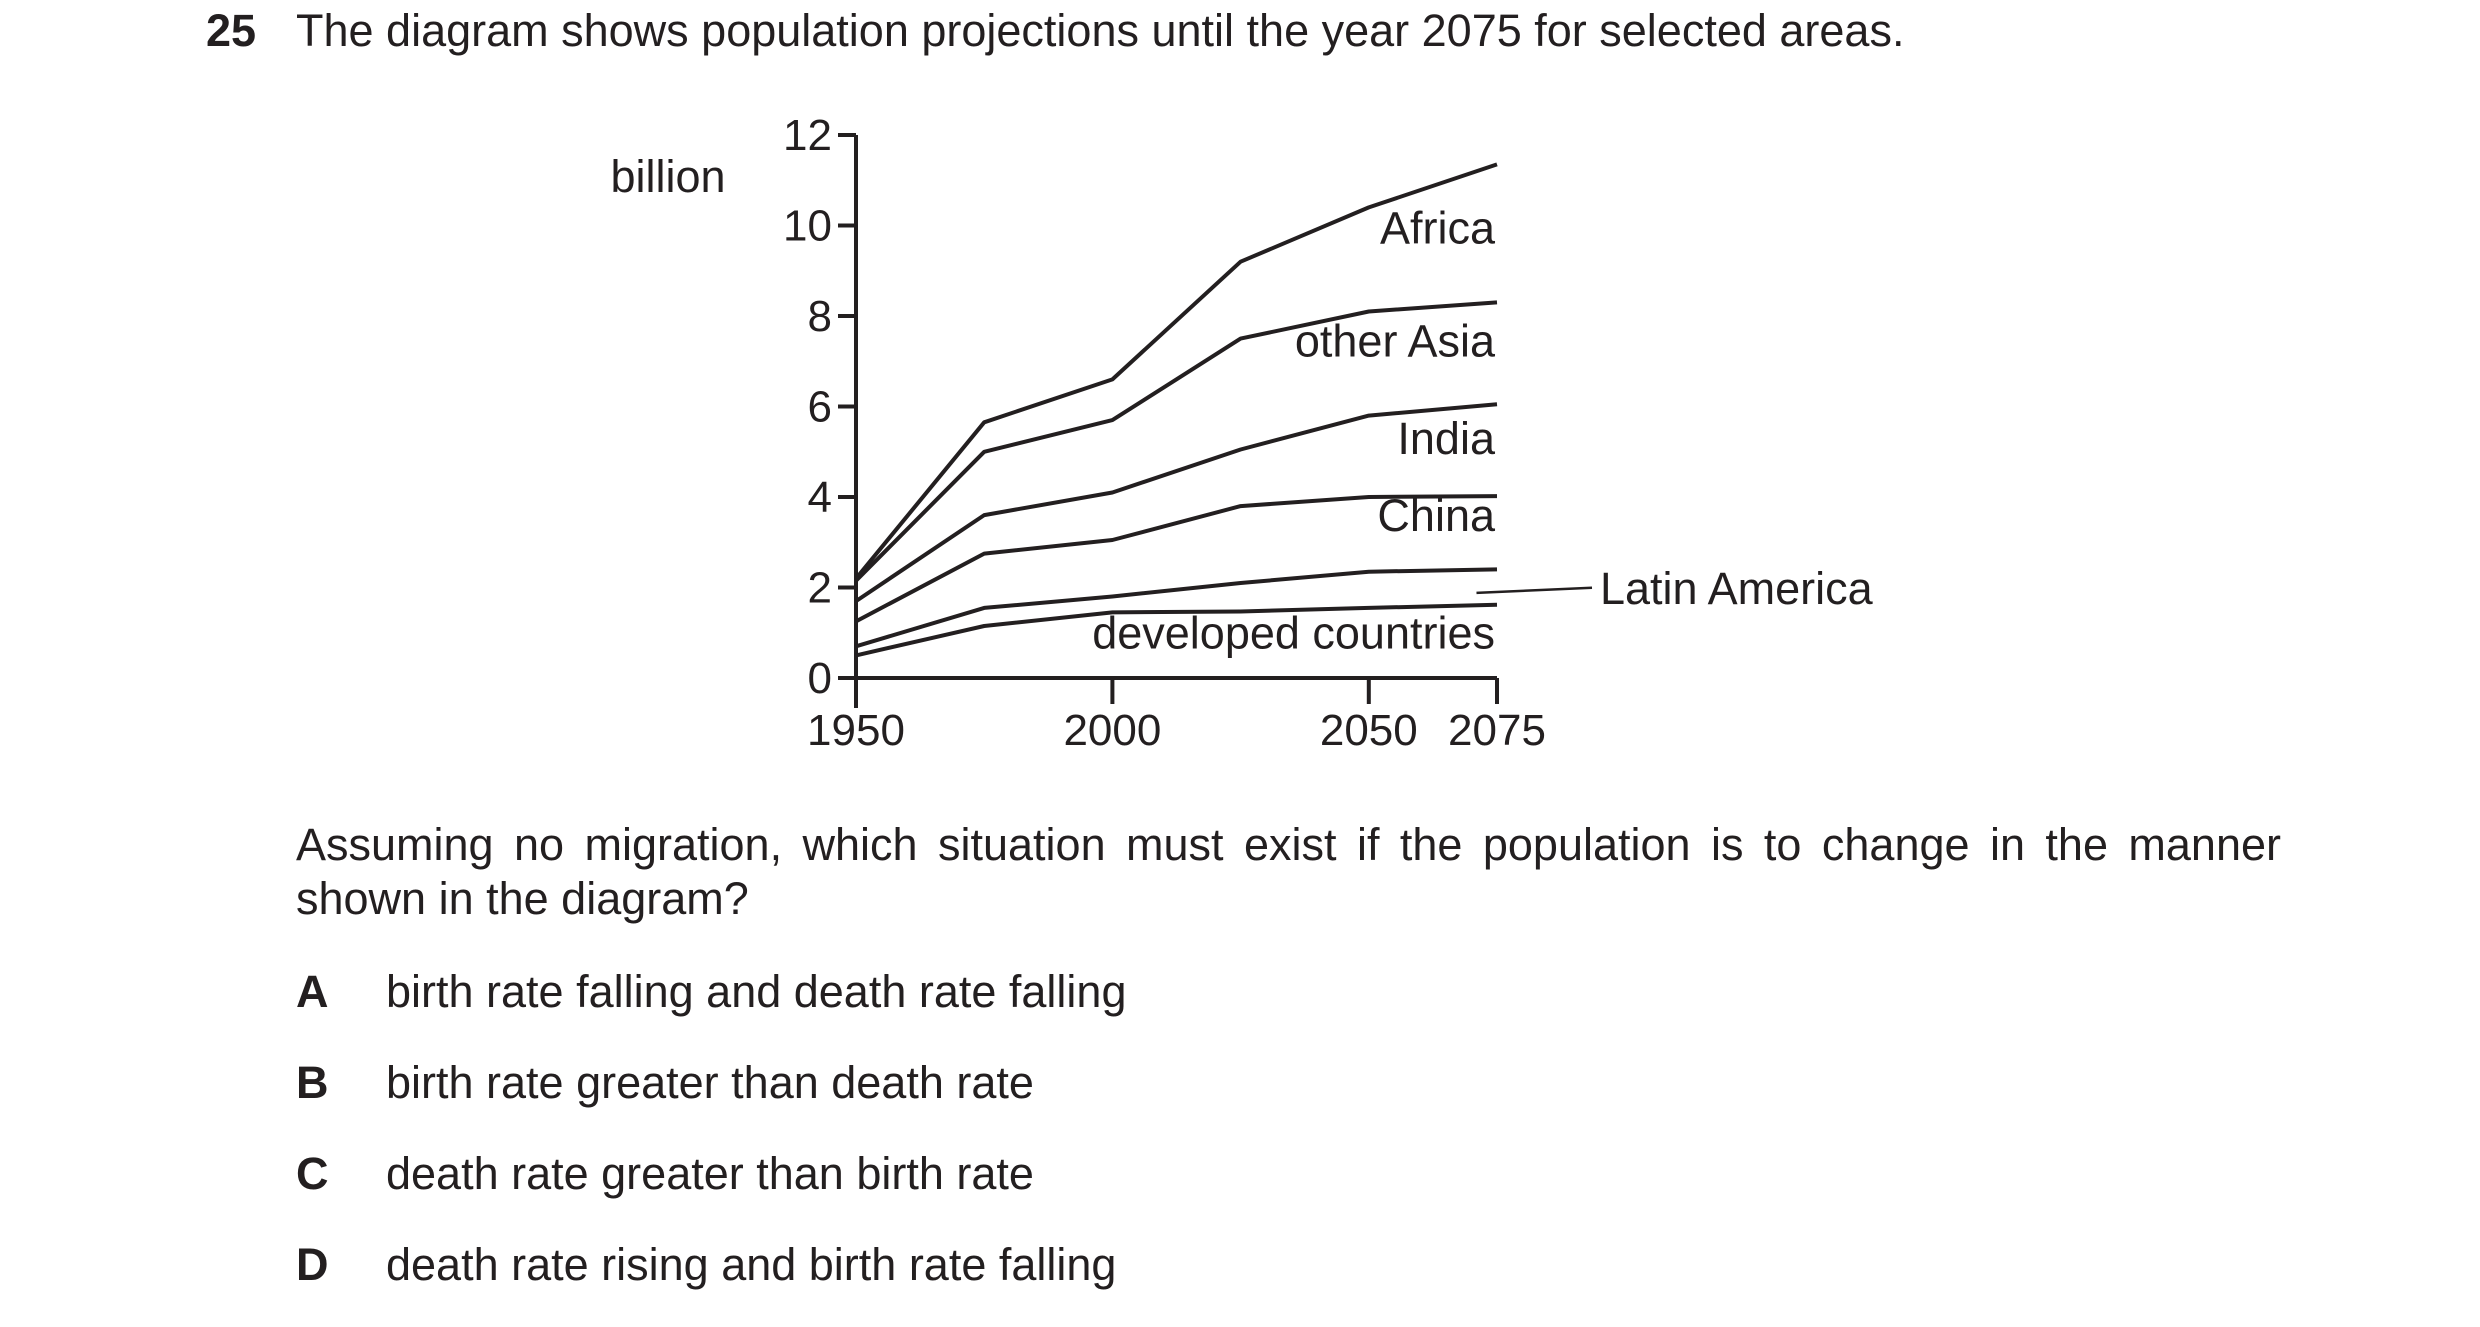 This screenshot has height=1327, width=2480. I want to click on option-text: death rate rising and birth rate falling, so click(751, 1264).